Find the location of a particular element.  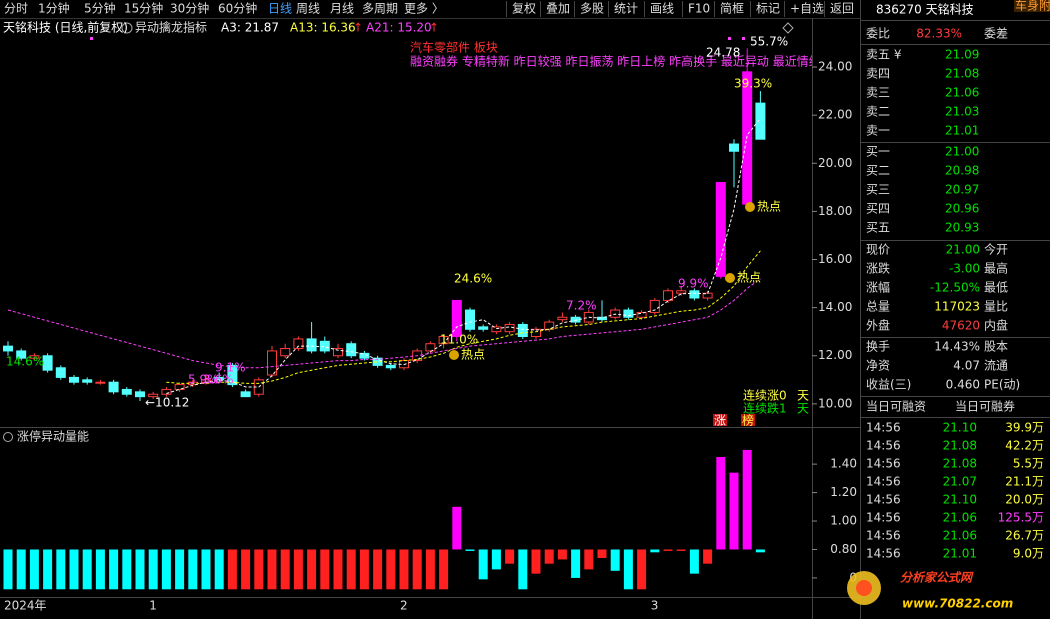

toolbar-tab: 5分钟 is located at coordinates (100, 8).